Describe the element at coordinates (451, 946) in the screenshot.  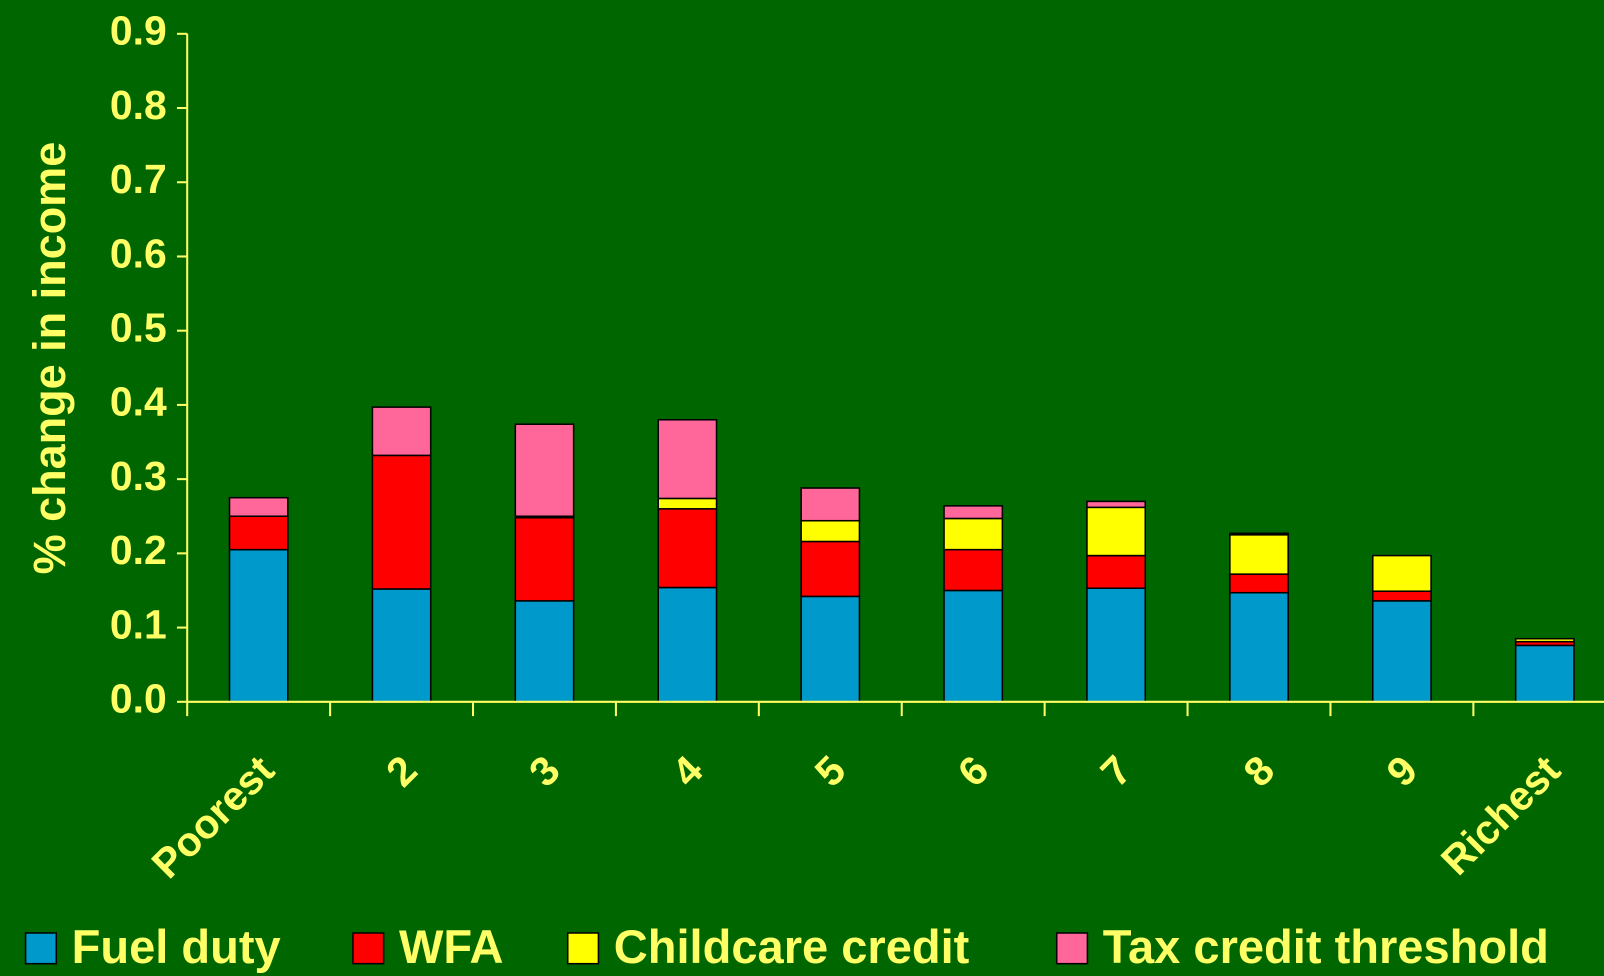
I see `legend-label: WFA` at that location.